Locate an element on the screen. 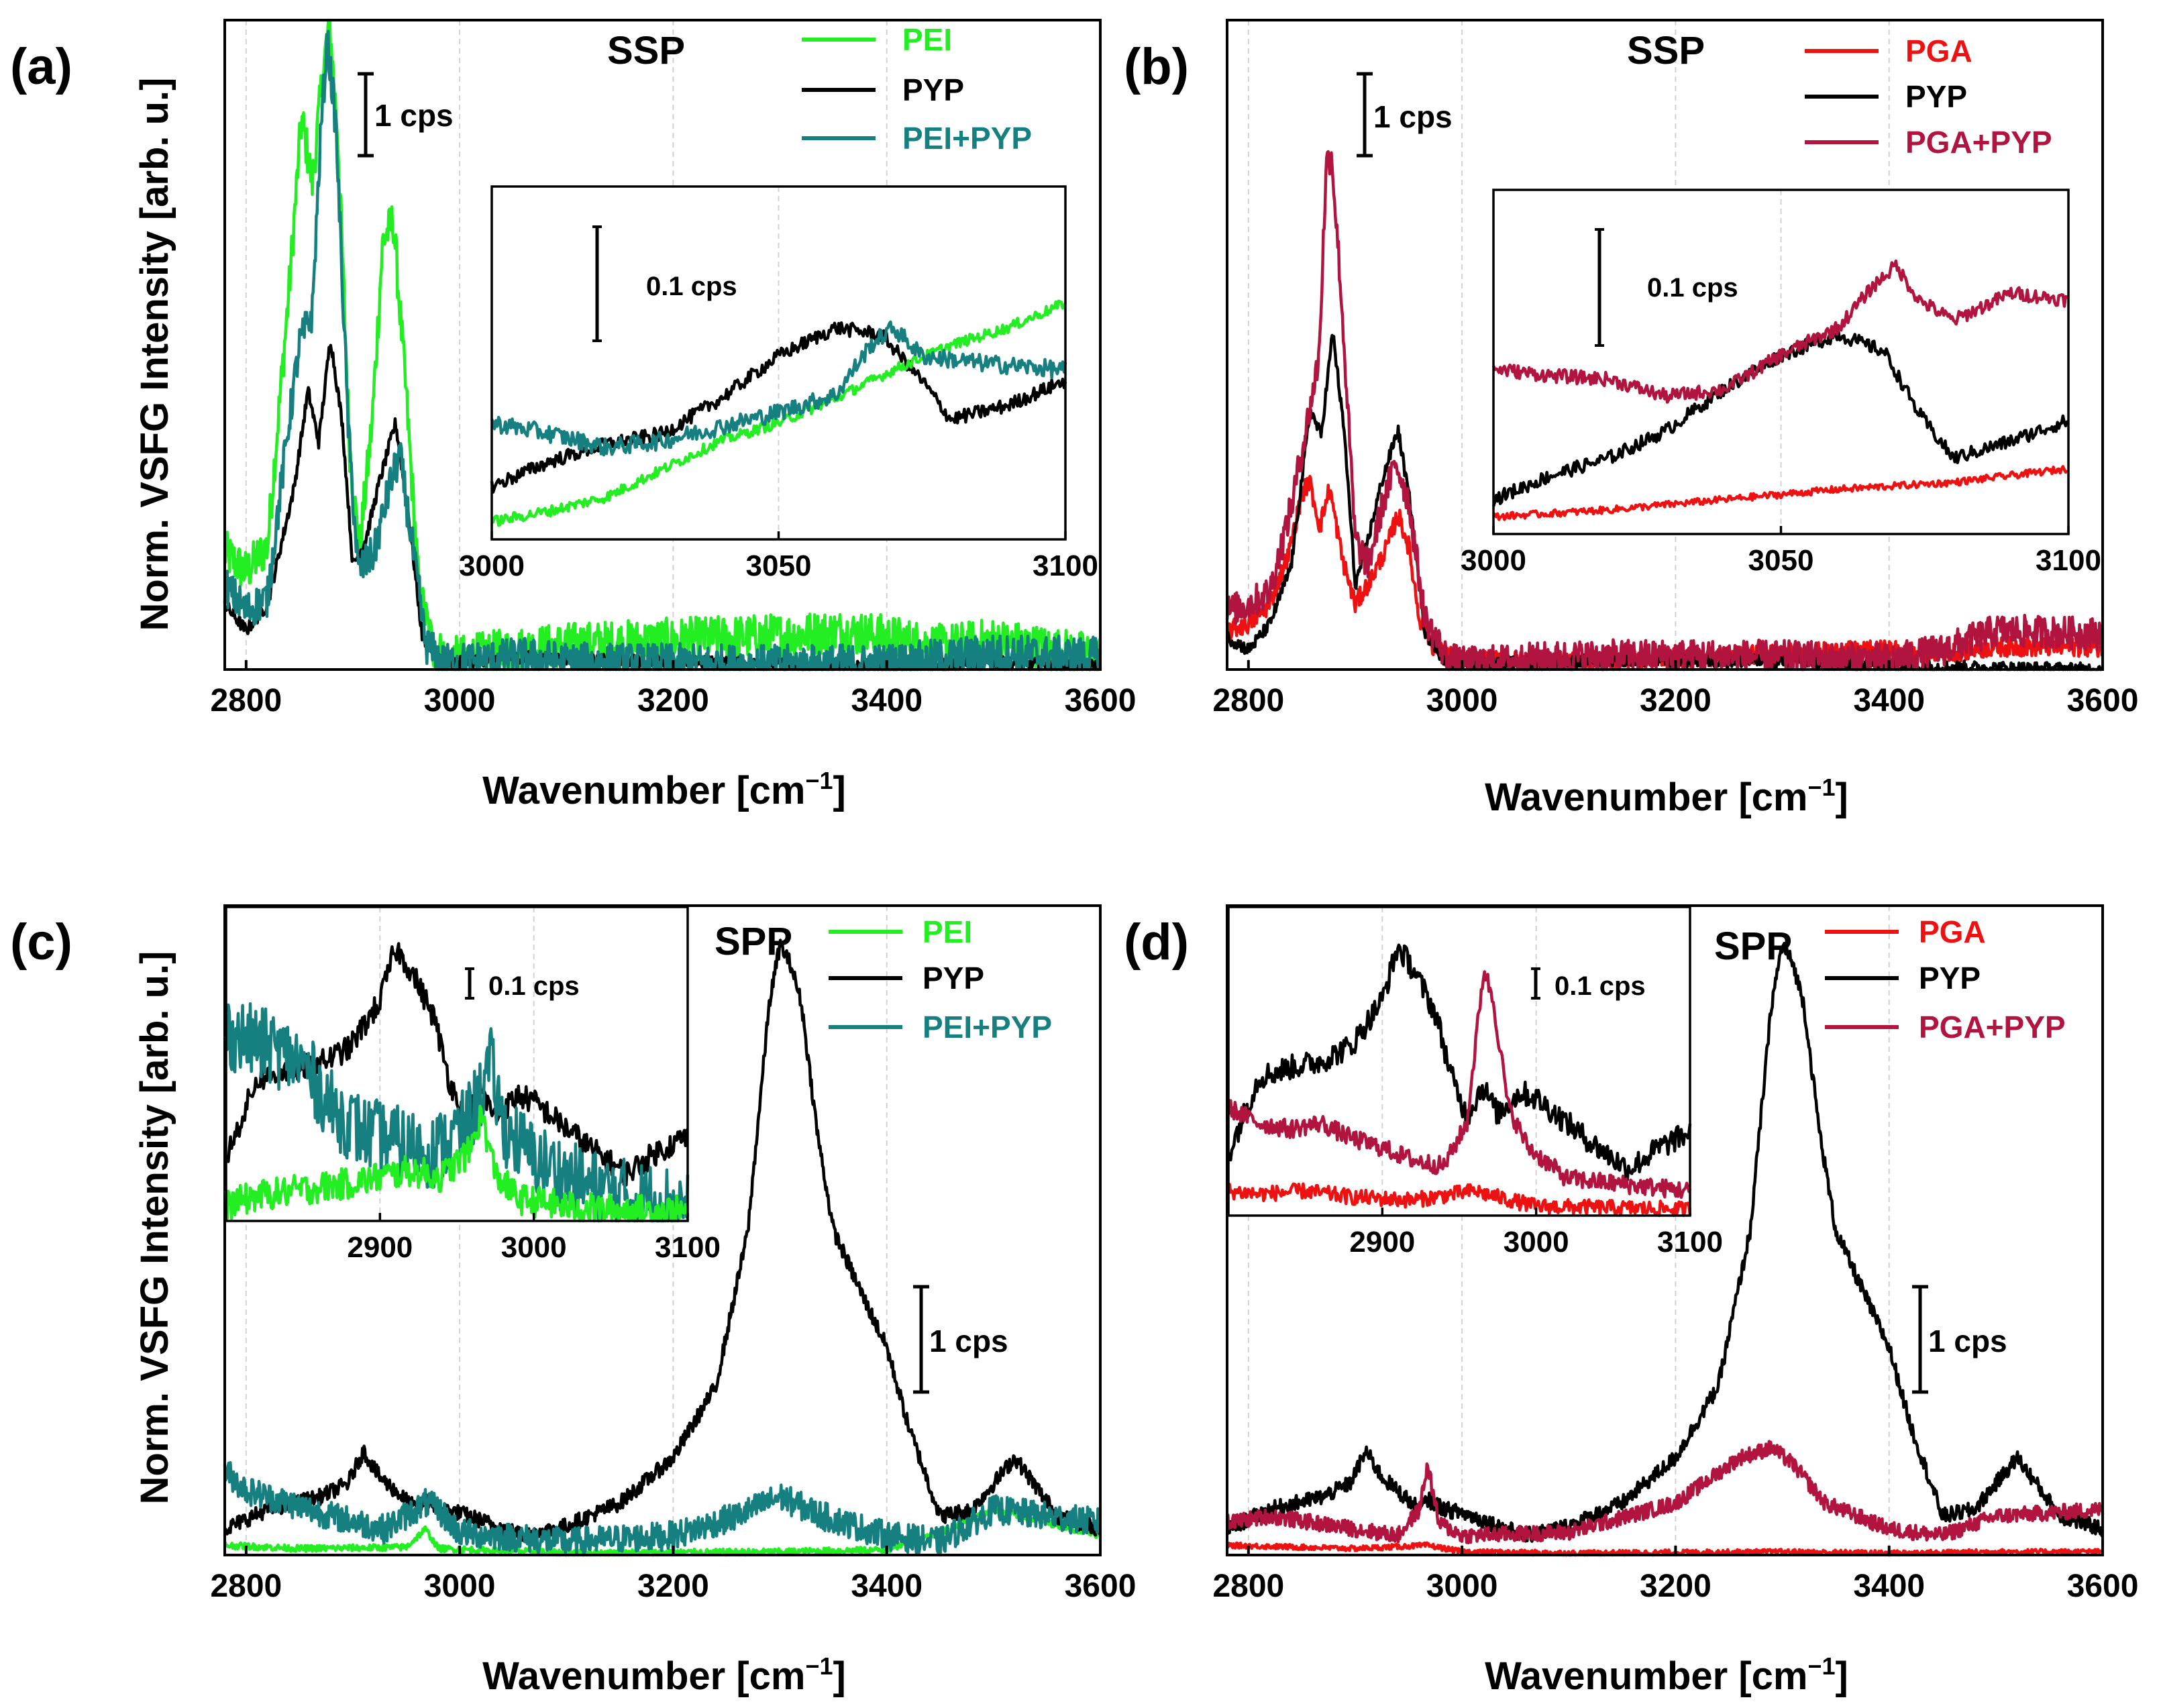  series-line-pga is located at coordinates (1665, 1549).